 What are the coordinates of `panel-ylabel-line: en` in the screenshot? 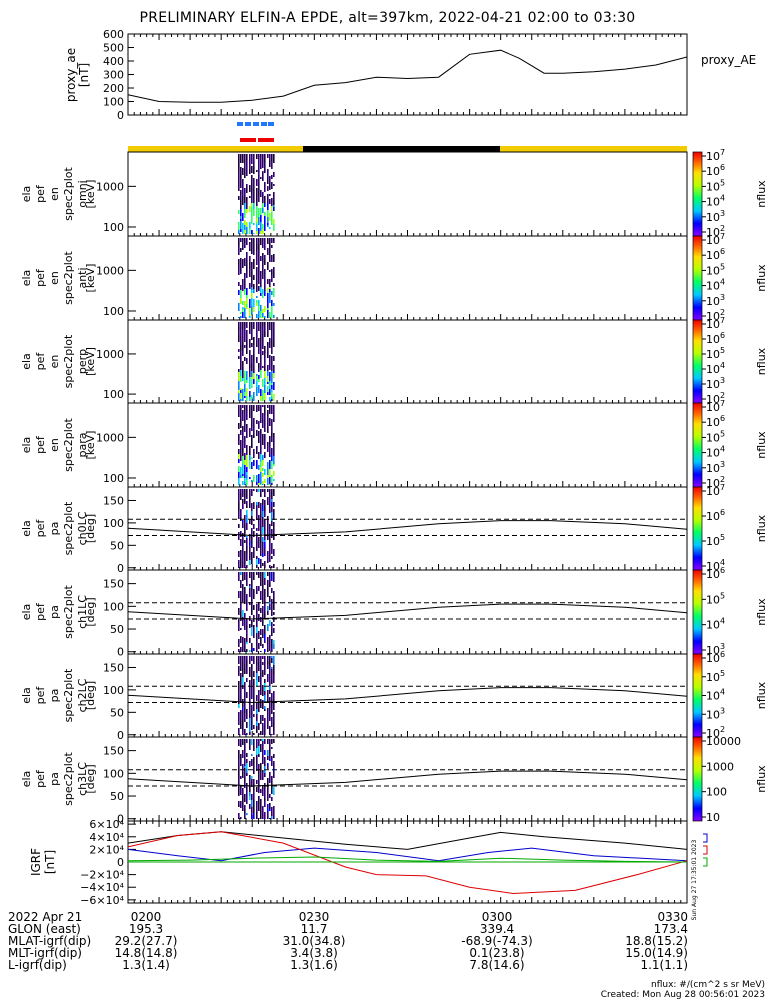 It's located at (54, 362).